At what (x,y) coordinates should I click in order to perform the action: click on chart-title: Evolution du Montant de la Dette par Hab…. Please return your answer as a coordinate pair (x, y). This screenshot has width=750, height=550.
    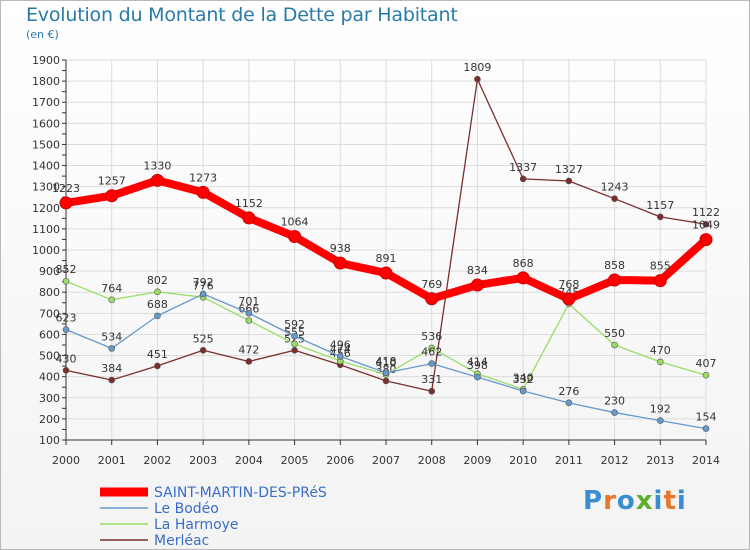
    Looking at the image, I should click on (242, 15).